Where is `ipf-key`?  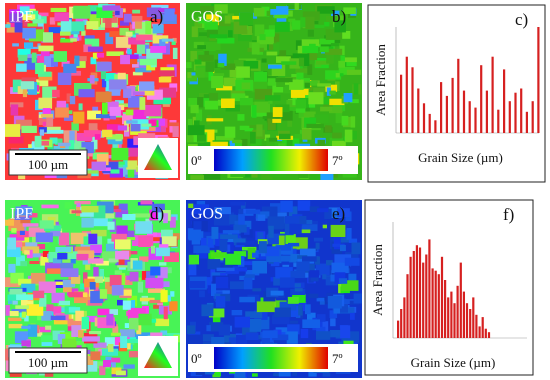 ipf-key is located at coordinates (158, 157).